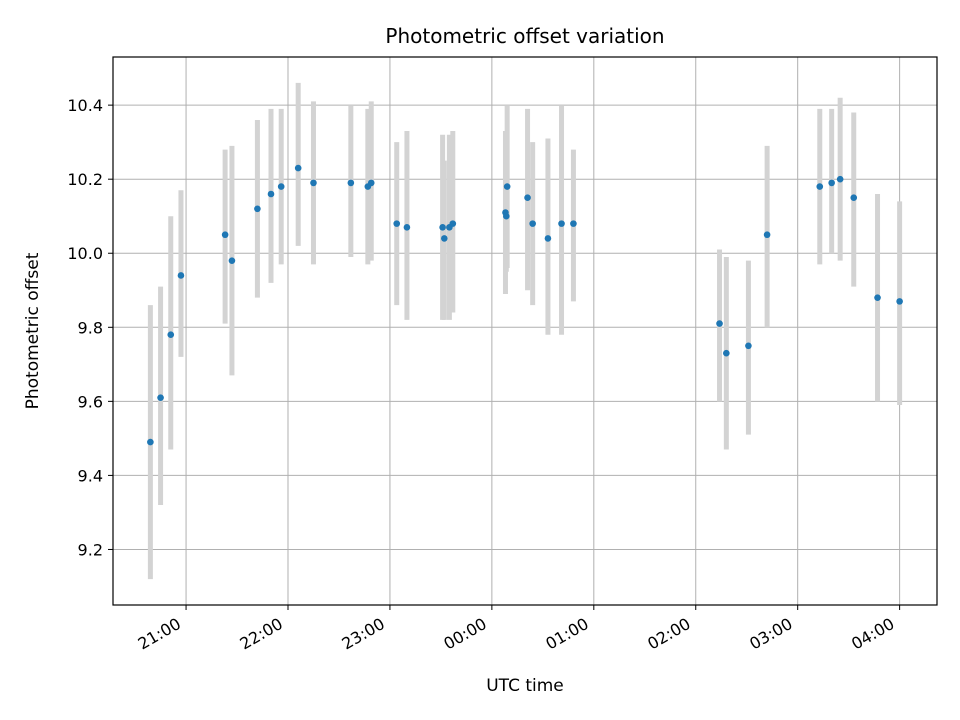 The height and width of the screenshot is (720, 960). What do you see at coordinates (872, 634) in the screenshot?
I see `x-tick-label: 04:00` at bounding box center [872, 634].